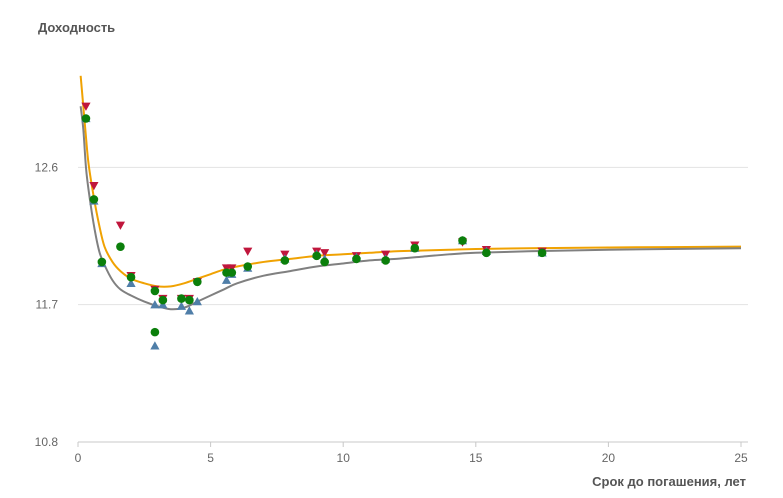 Image resolution: width=783 pixels, height=498 pixels. What do you see at coordinates (47, 442) in the screenshot?
I see `y-tick-label: 10.8` at bounding box center [47, 442].